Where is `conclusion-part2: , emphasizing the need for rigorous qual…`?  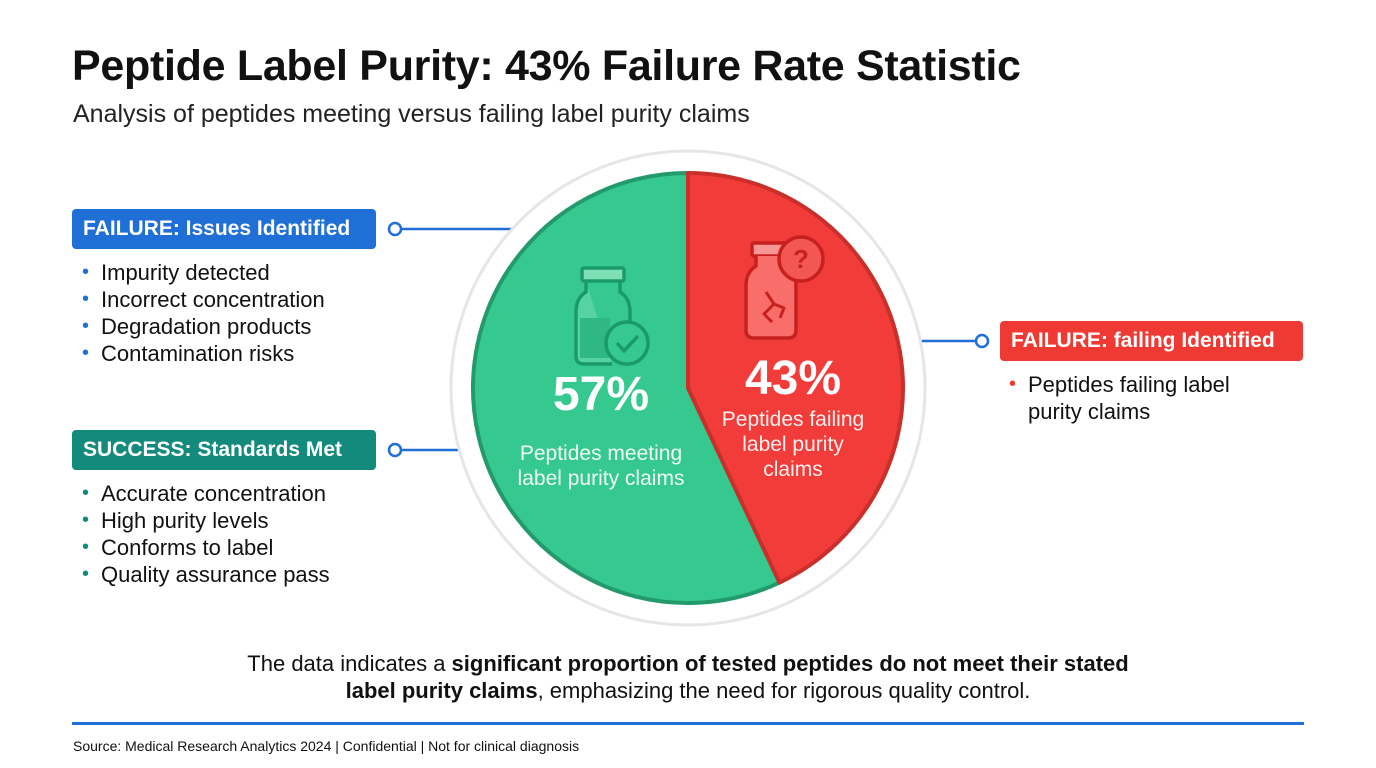 conclusion-part2: , emphasizing the need for rigorous qual… is located at coordinates (784, 690).